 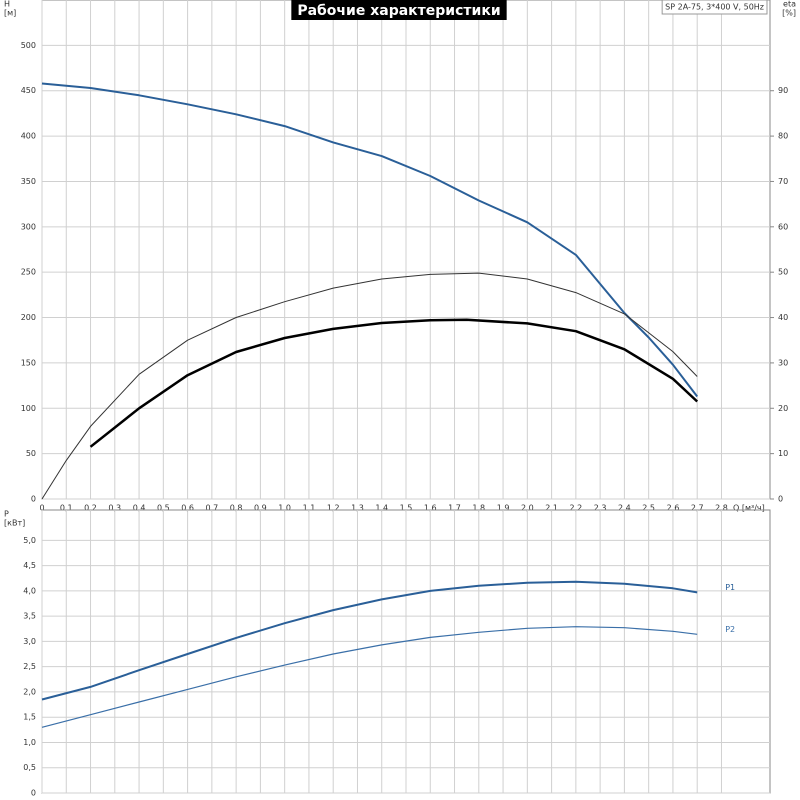 What do you see at coordinates (29, 540) in the screenshot?
I see `y-tick-label: 5,0` at bounding box center [29, 540].